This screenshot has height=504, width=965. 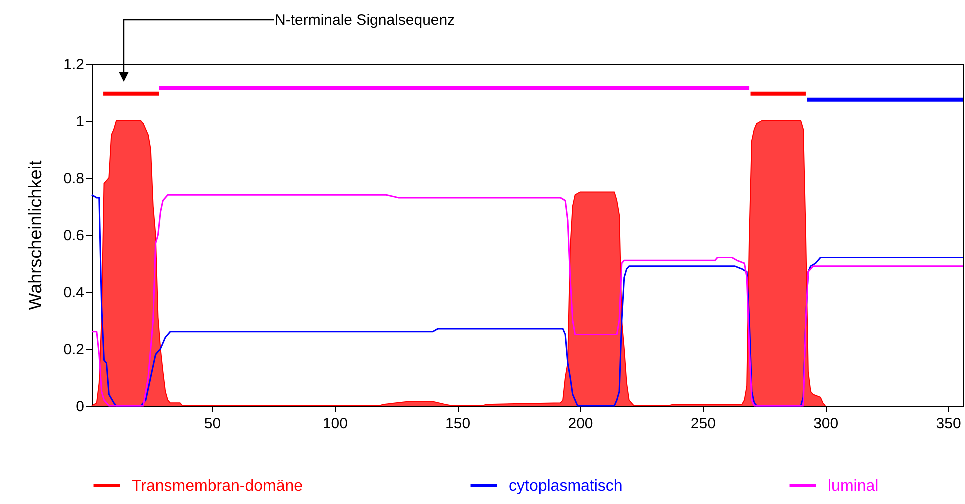 What do you see at coordinates (80, 407) in the screenshot?
I see `y-tick-label: 0` at bounding box center [80, 407].